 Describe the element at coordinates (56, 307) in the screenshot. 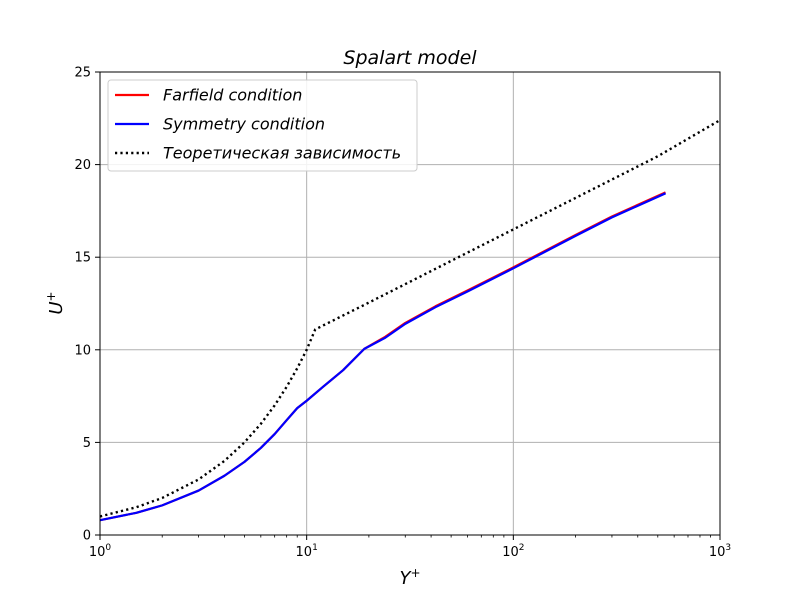

I see `y-axis-label-main: U` at that location.